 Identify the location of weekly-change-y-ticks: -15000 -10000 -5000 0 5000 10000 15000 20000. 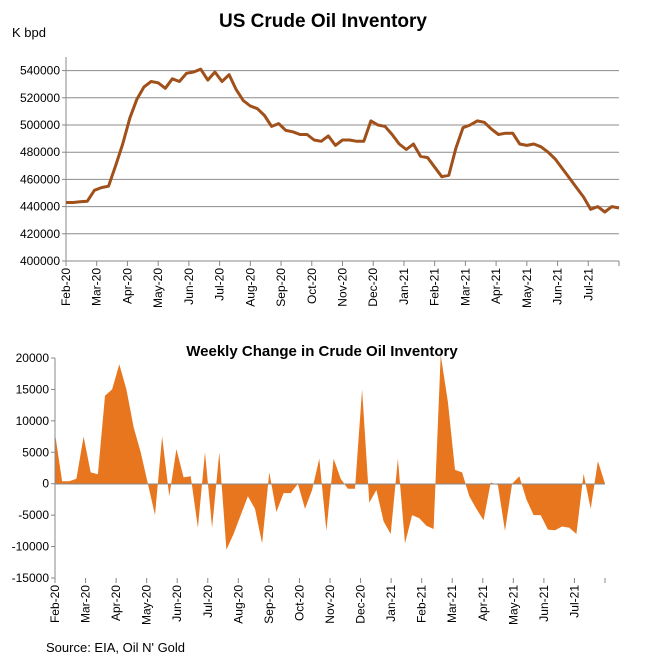
(33, 468).